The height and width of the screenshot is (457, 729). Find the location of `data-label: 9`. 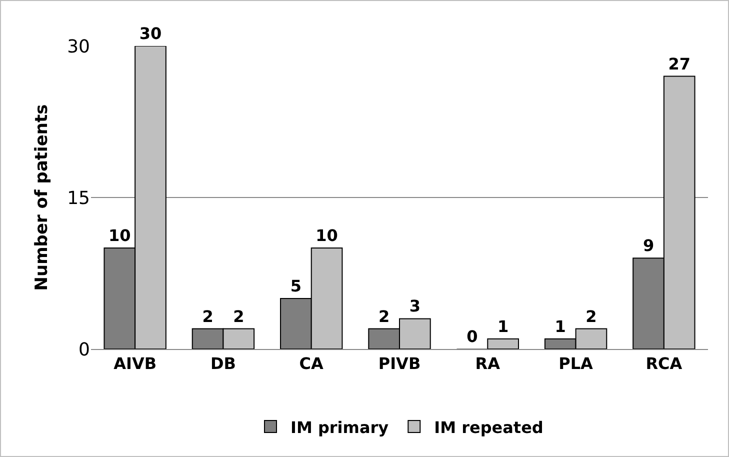

data-label: 9 is located at coordinates (648, 246).